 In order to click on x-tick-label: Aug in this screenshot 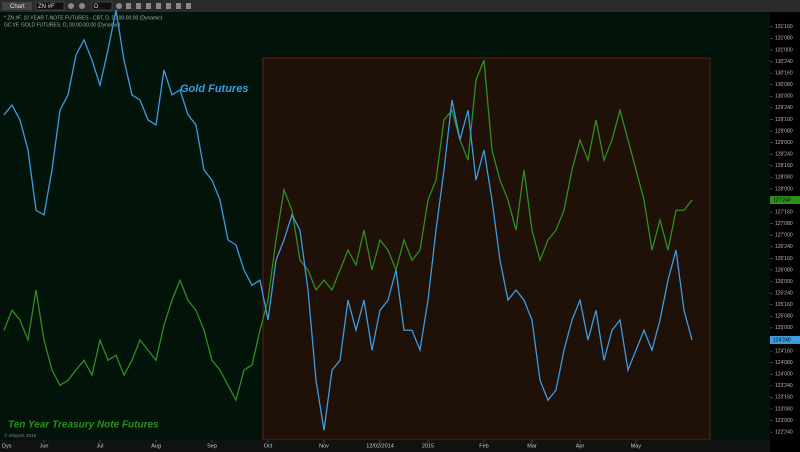, I will do `click(156, 446)`.